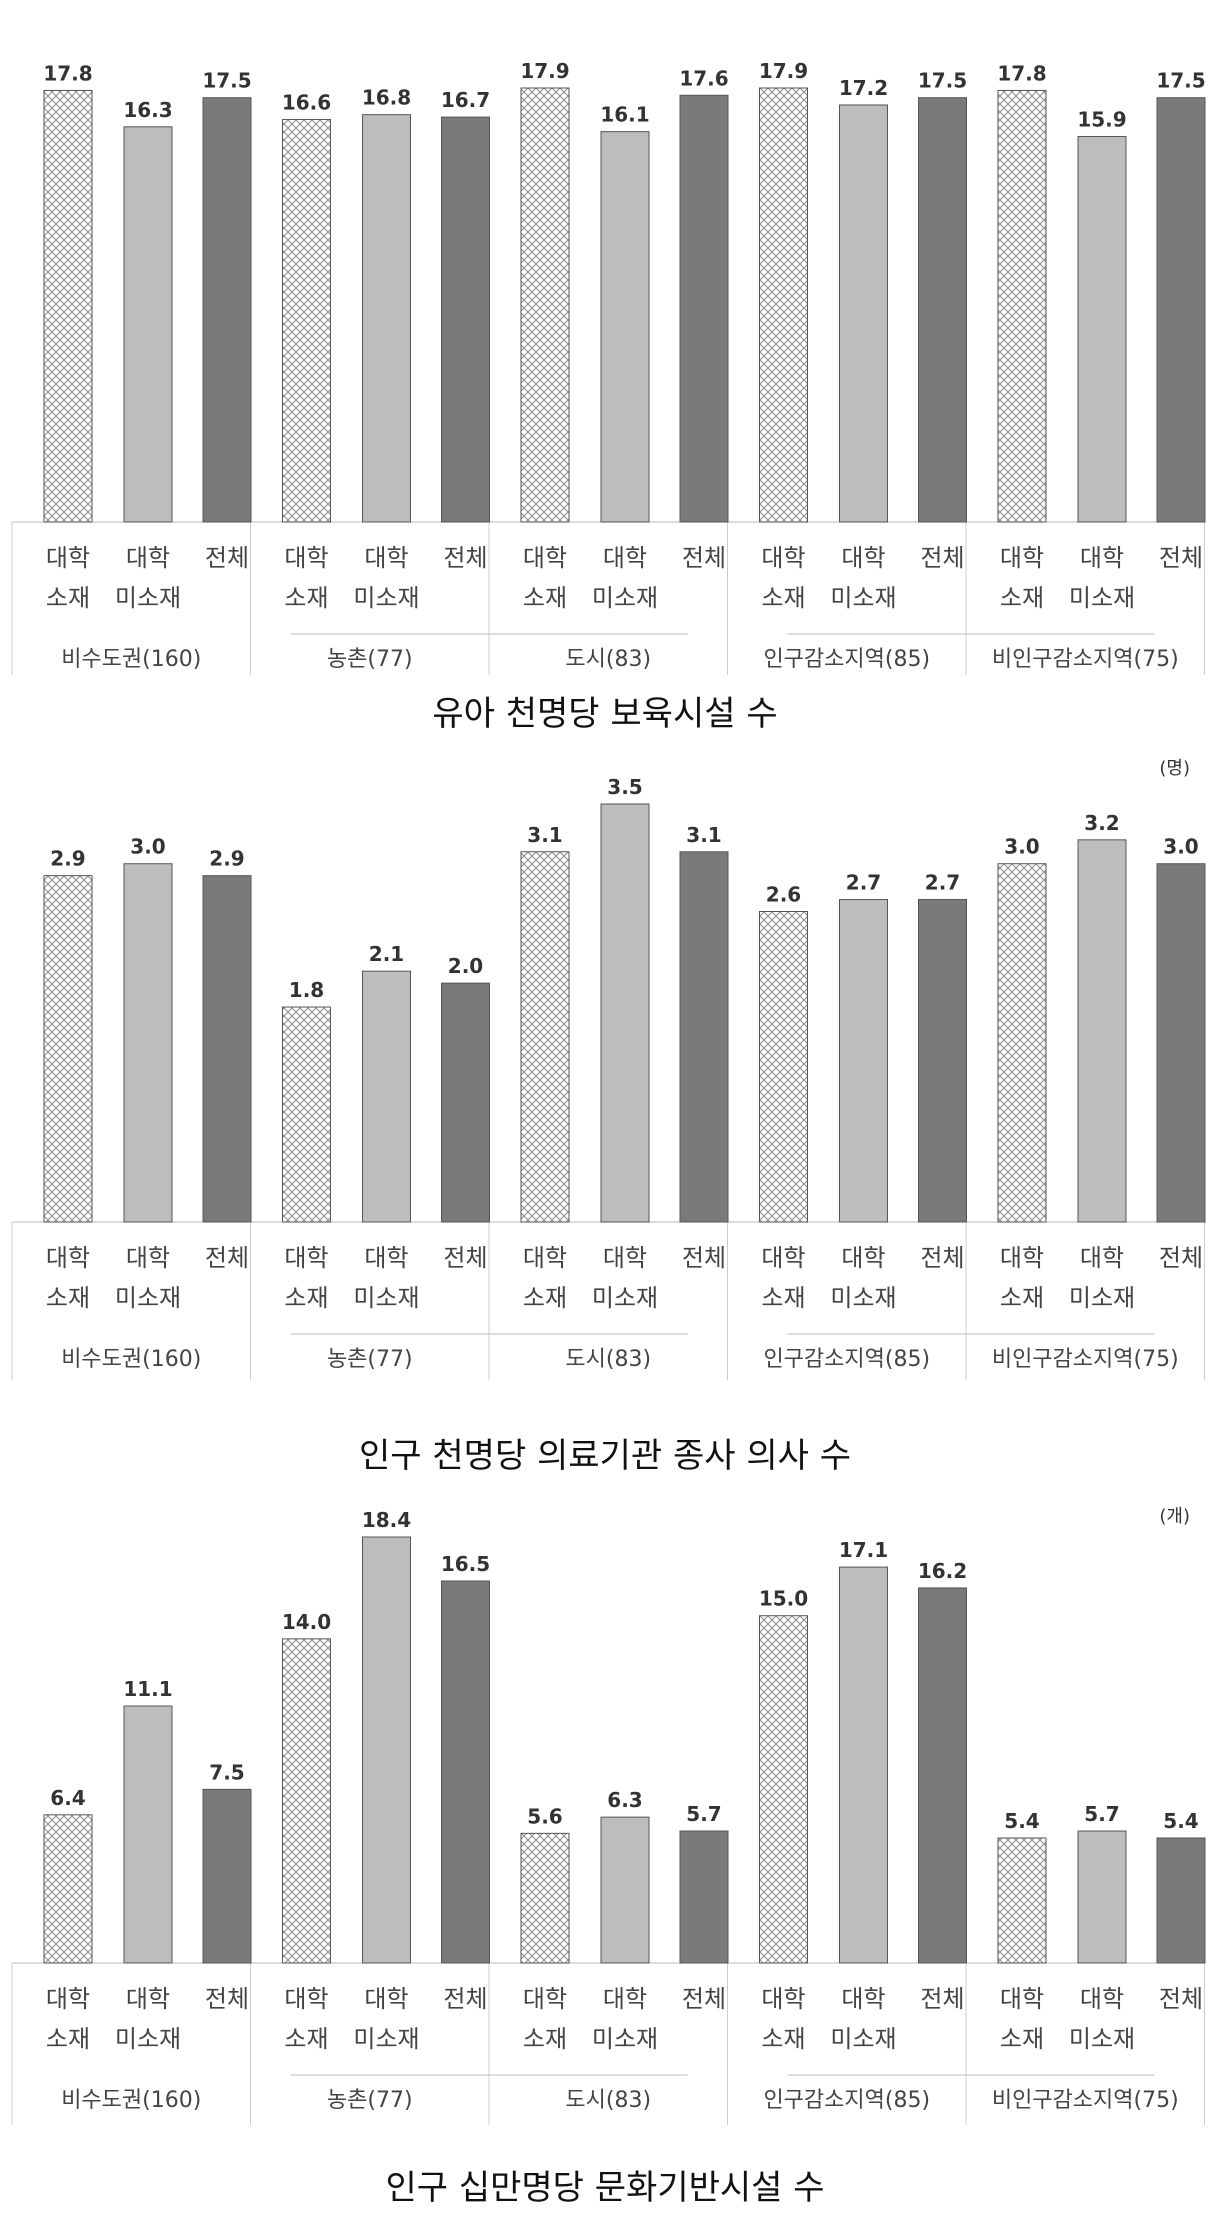 The image size is (1210, 2230). What do you see at coordinates (624, 787) in the screenshot?
I see `data-label: 3.5` at bounding box center [624, 787].